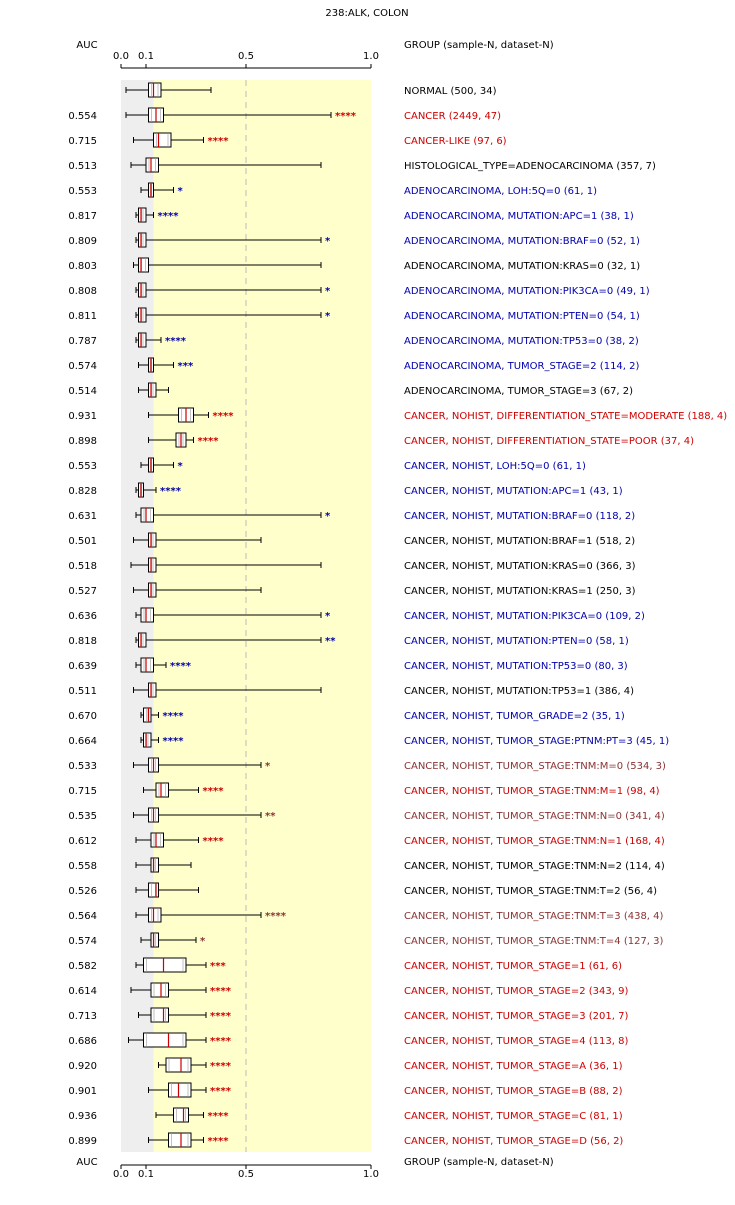 This screenshot has height=1205, width=735. What do you see at coordinates (521, 341) in the screenshot?
I see `group-label: ADENOCARCINOMA, MUTATION:TP53=0 (38, 2)` at bounding box center [521, 341].